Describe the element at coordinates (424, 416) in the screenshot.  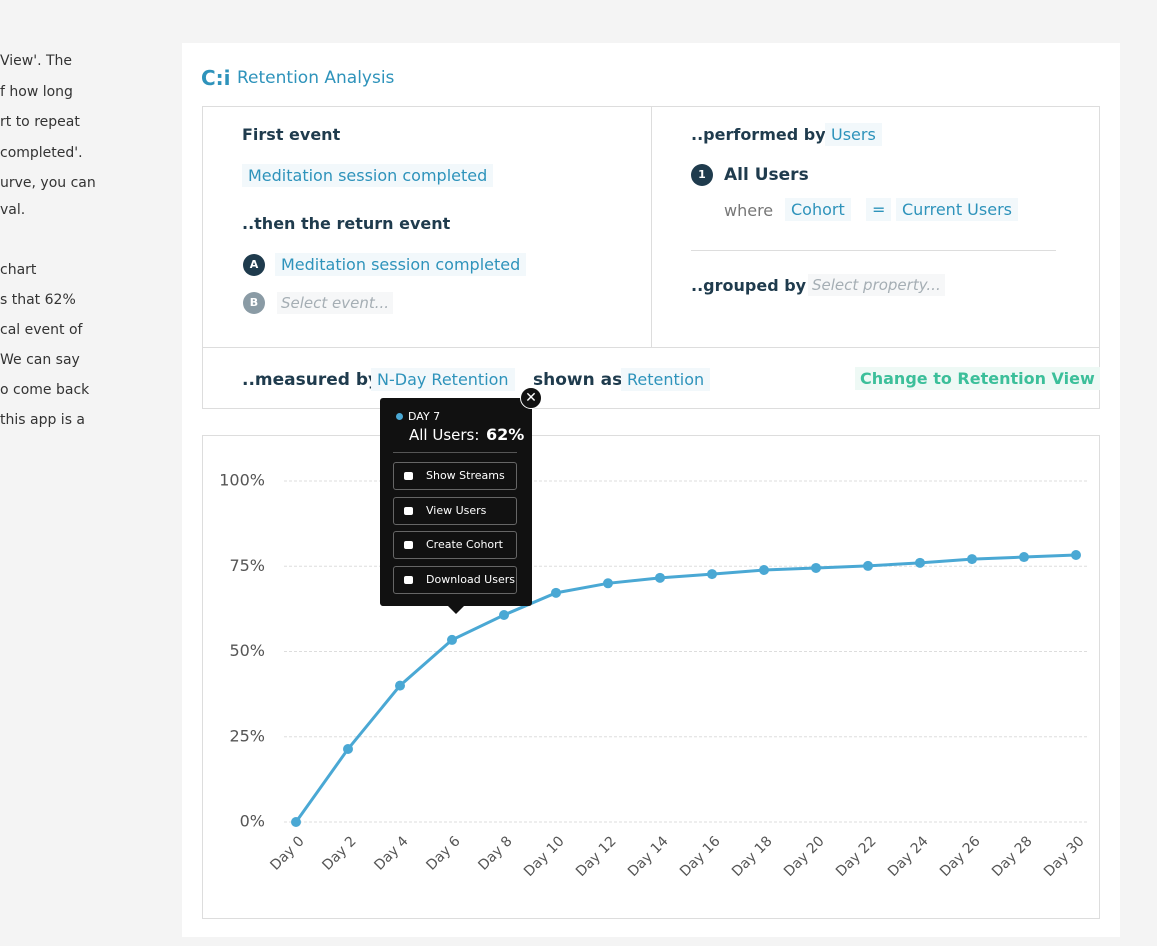
I see `tooltip-day: DAY 7` at that location.